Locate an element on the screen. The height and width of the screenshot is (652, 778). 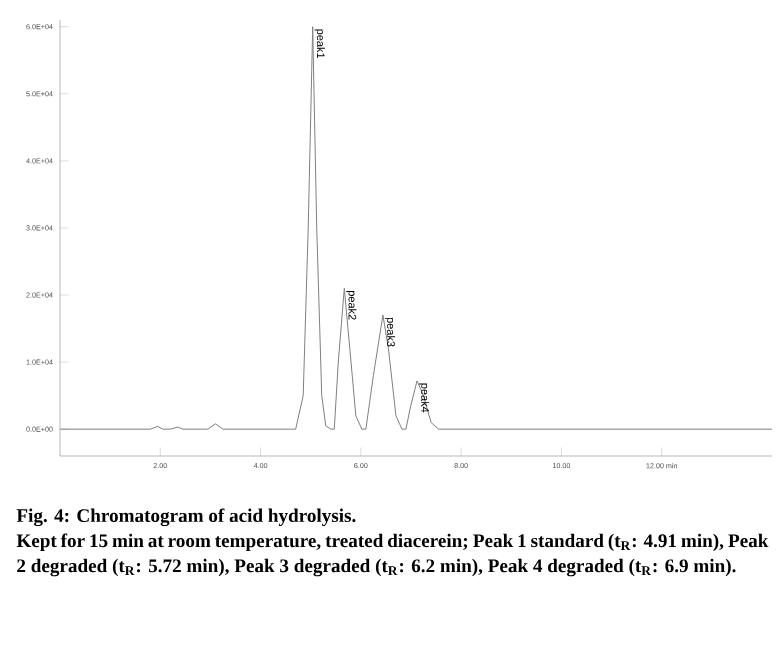
text: Fig. 4: Chromatogram of acid hydrolysis. is located at coordinates (186, 517).